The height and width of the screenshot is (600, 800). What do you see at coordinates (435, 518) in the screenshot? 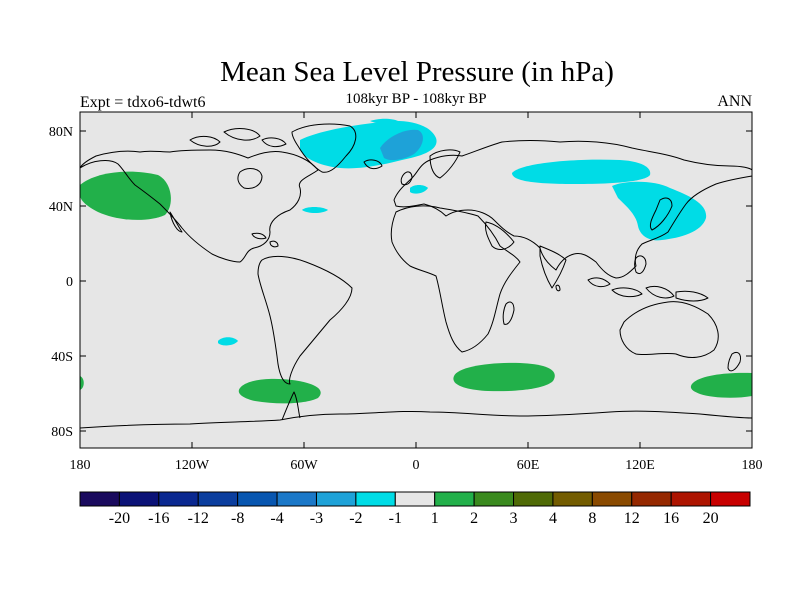
I see `colorbar-label: 1` at bounding box center [435, 518].